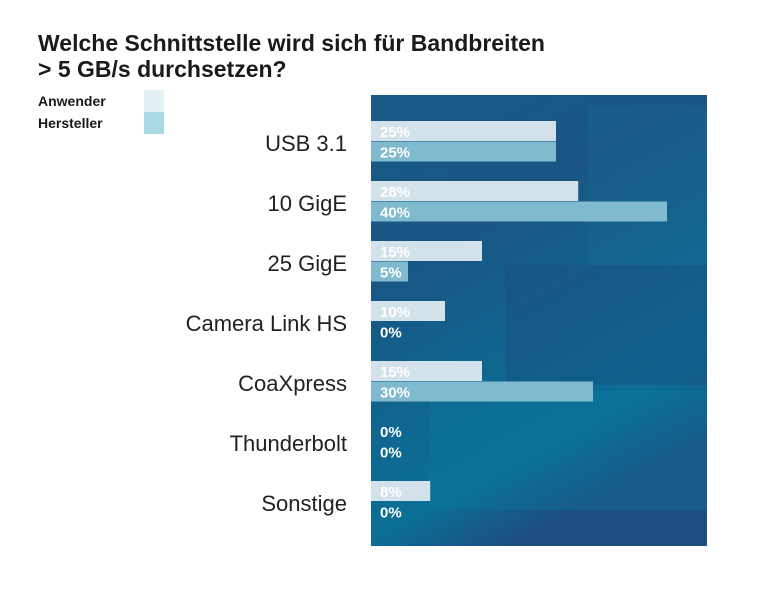 This screenshot has height=590, width=760. Describe the element at coordinates (395, 192) in the screenshot. I see `data-label: 28%` at that location.